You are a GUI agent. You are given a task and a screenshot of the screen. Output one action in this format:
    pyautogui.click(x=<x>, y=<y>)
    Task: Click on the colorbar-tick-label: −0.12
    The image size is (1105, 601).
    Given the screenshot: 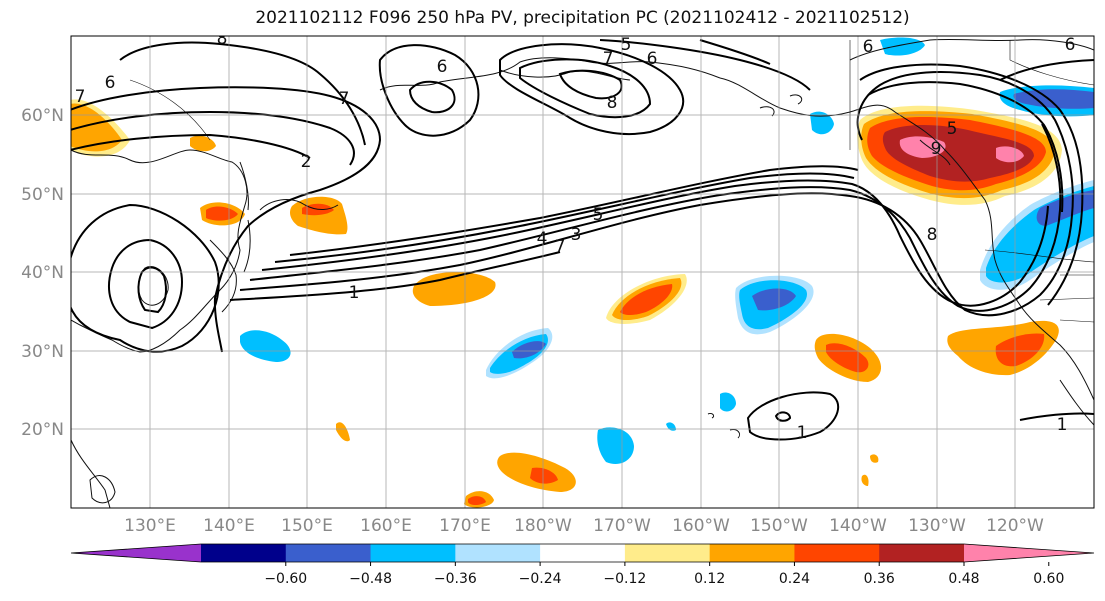 What is the action you would take?
    pyautogui.click(x=624, y=579)
    